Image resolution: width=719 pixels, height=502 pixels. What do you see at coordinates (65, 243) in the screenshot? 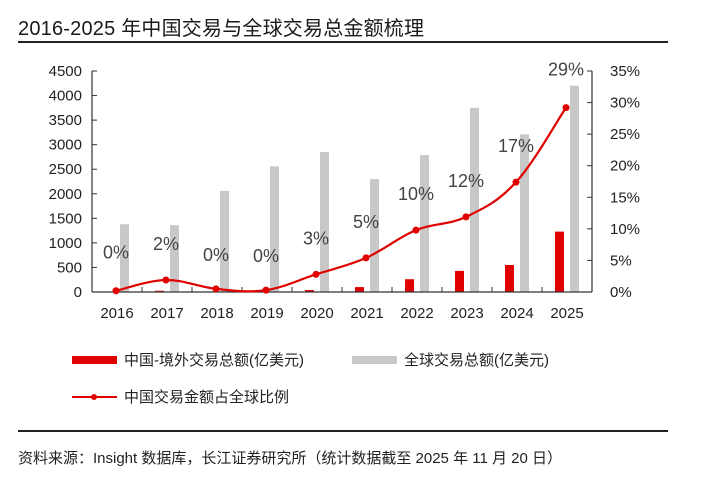
I see `left-axis-tick-label: 1000` at bounding box center [65, 243].